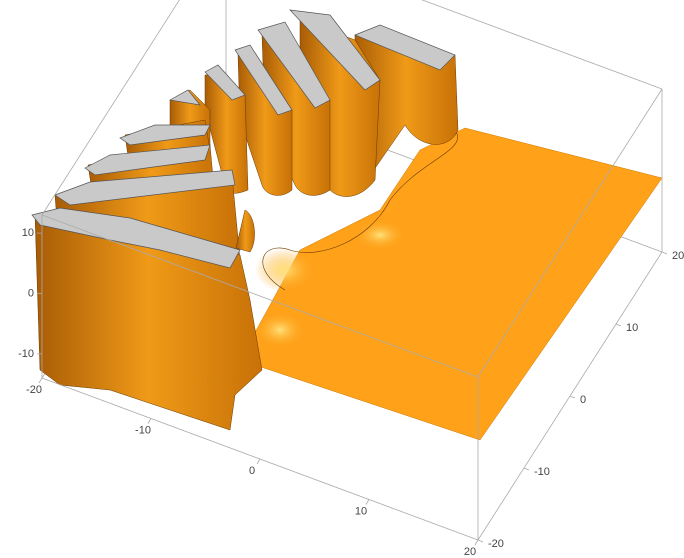  What do you see at coordinates (583, 400) in the screenshot?
I see `y-tick-label: 0` at bounding box center [583, 400].